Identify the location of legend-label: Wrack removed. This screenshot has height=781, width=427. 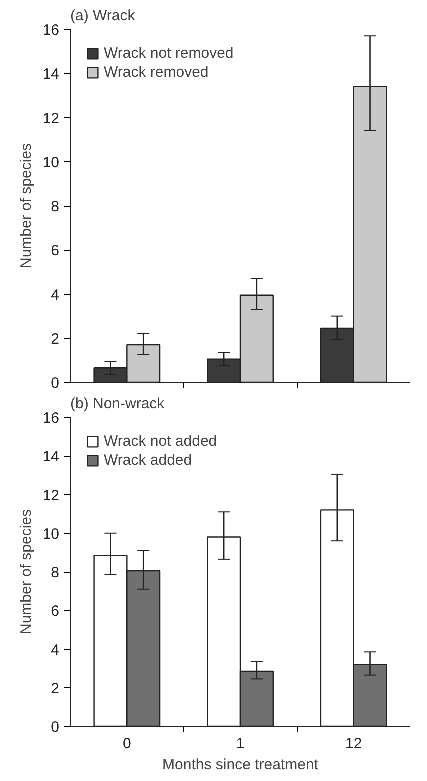
(156, 72).